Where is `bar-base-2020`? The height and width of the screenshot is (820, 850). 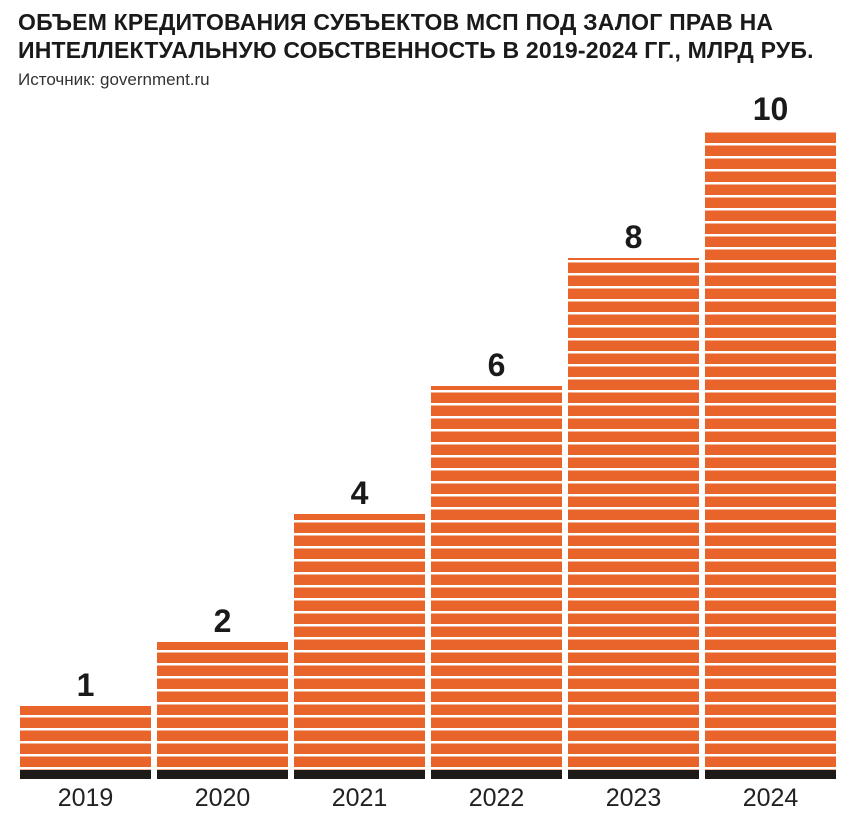 bar-base-2020 is located at coordinates (222, 774).